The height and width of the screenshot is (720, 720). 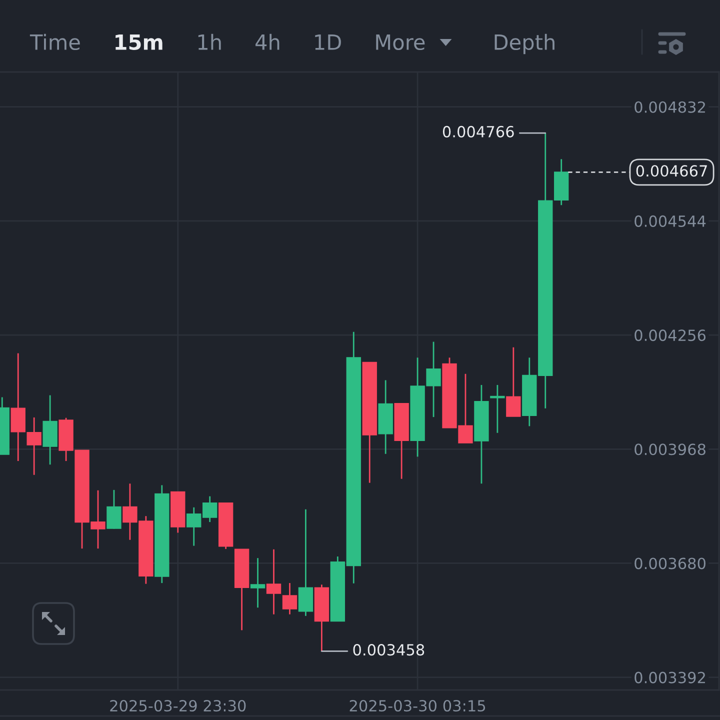 What do you see at coordinates (478, 132) in the screenshot?
I see `annotation: 0.004766` at bounding box center [478, 132].